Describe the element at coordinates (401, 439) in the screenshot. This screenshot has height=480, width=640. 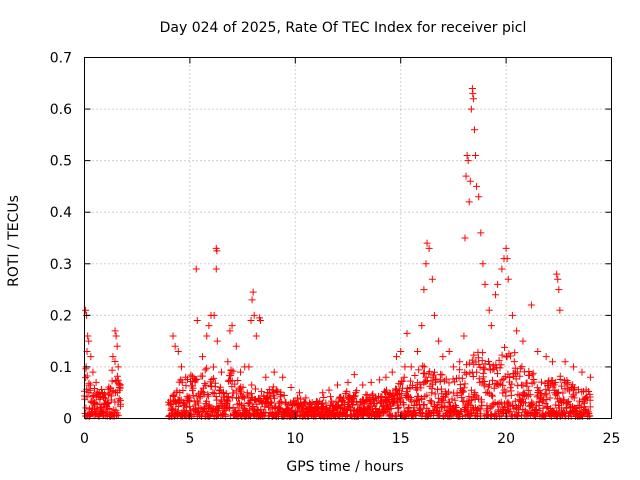
I see `x-tick-label: 15` at that location.